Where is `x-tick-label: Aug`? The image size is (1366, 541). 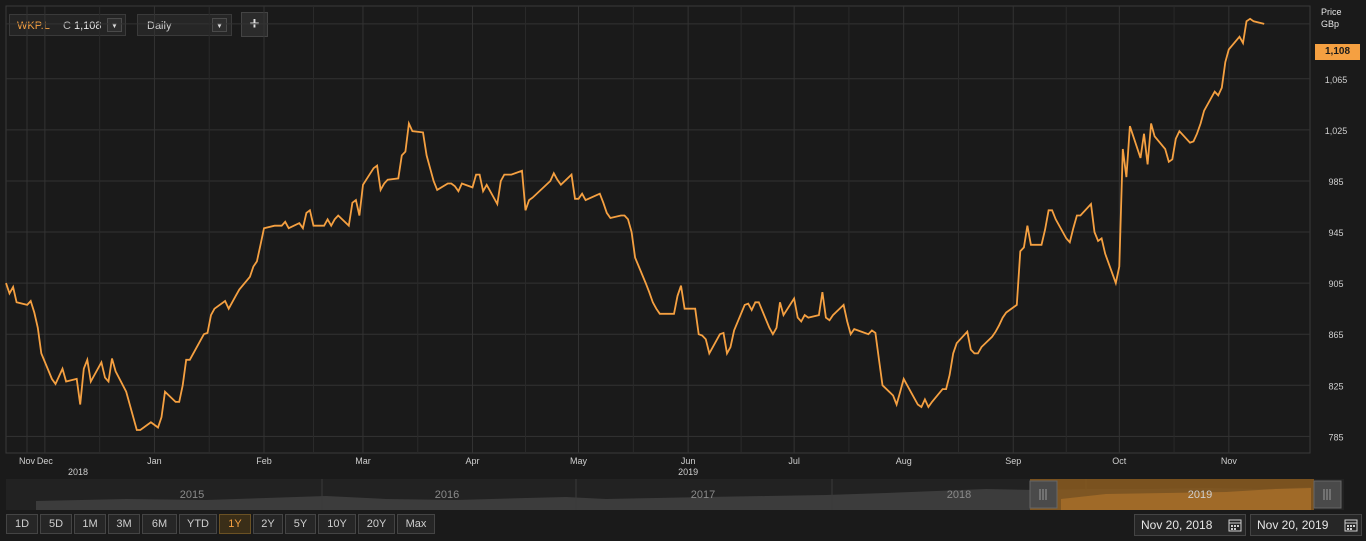 x-tick-label: Aug is located at coordinates (904, 461).